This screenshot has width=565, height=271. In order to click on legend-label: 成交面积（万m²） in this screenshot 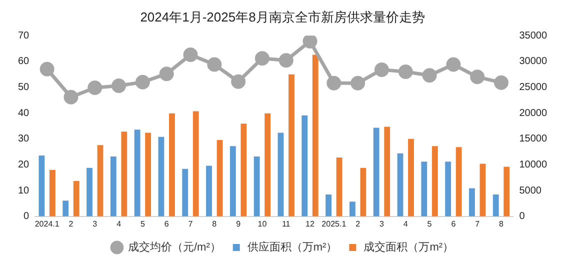, I will do `click(409, 247)`.